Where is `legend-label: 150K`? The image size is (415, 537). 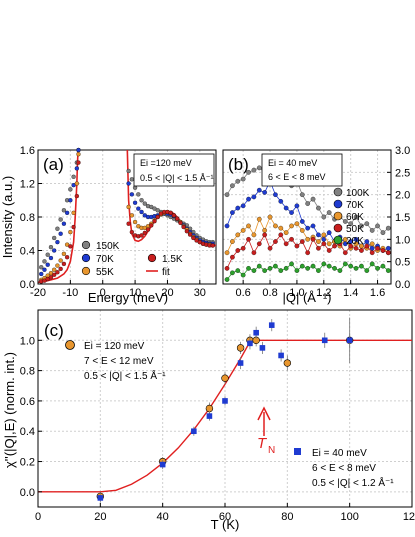
legend-label: 150K is located at coordinates (108, 246).